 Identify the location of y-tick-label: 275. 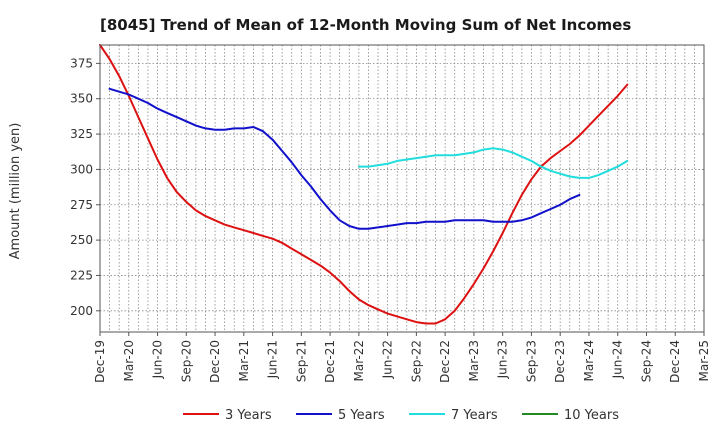
(81, 205).